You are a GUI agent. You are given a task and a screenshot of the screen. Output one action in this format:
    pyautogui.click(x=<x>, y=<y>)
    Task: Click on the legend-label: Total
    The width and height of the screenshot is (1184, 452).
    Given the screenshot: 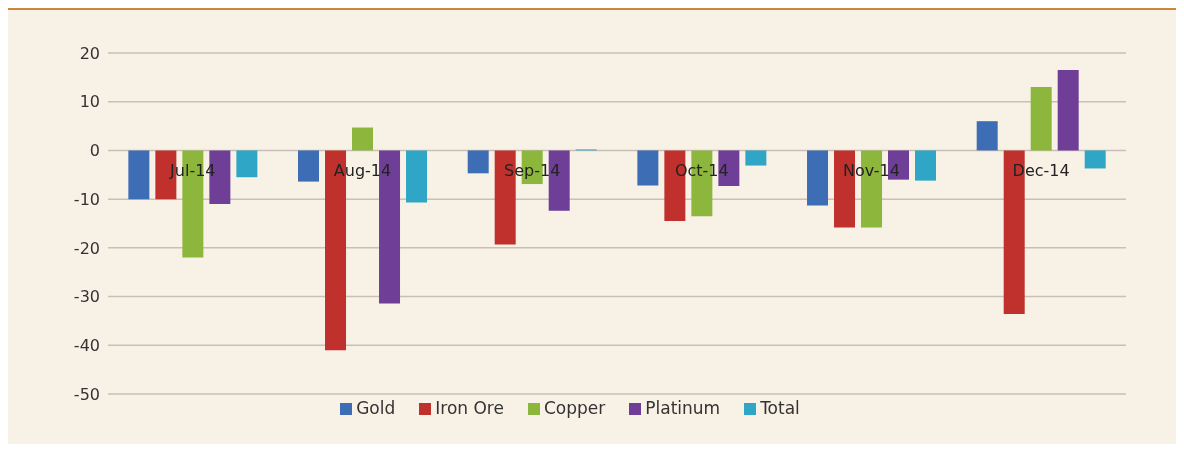 What is the action you would take?
    pyautogui.click(x=780, y=408)
    